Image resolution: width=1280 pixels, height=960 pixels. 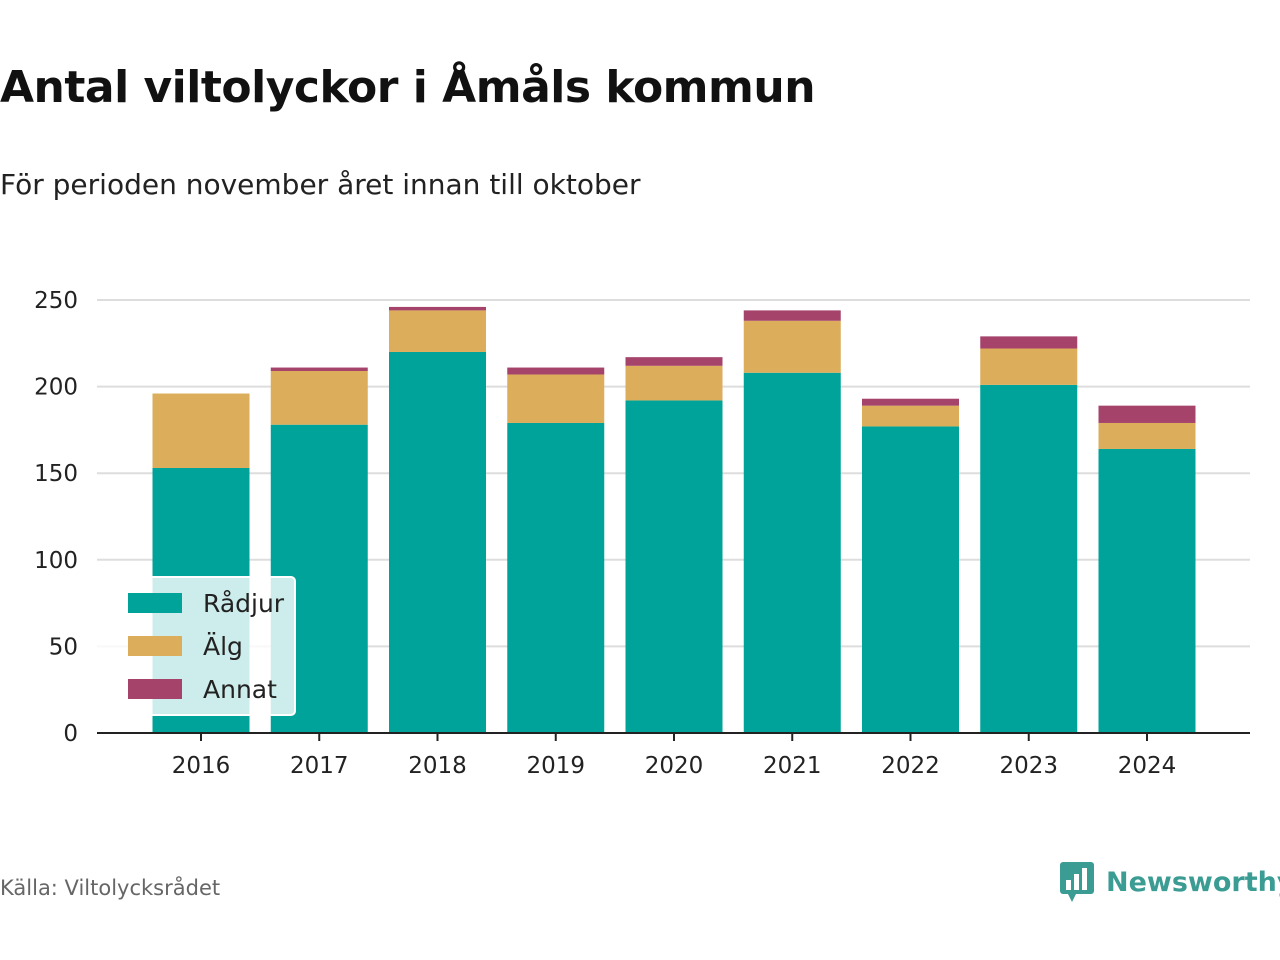 What do you see at coordinates (56, 517) in the screenshot?
I see `y-axis-ticks: 0 50 100 150 200 250` at bounding box center [56, 517].